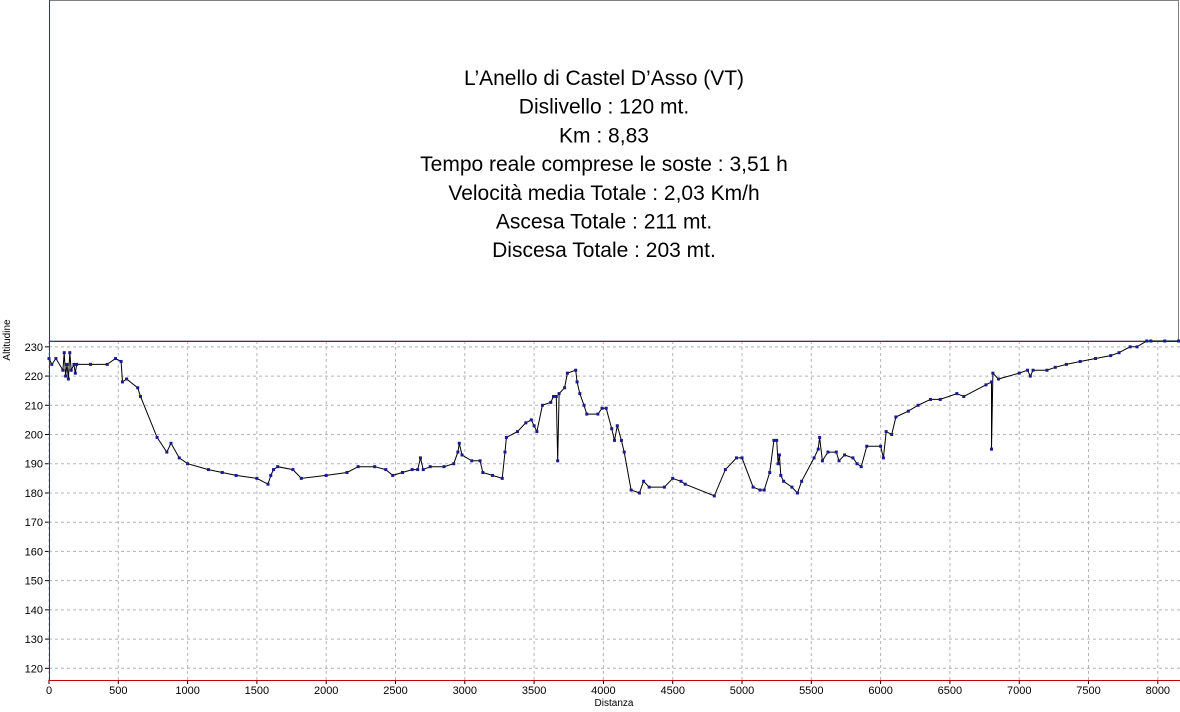 The width and height of the screenshot is (1180, 712). What do you see at coordinates (34, 669) in the screenshot?
I see `y-tick-label: 120` at bounding box center [34, 669].